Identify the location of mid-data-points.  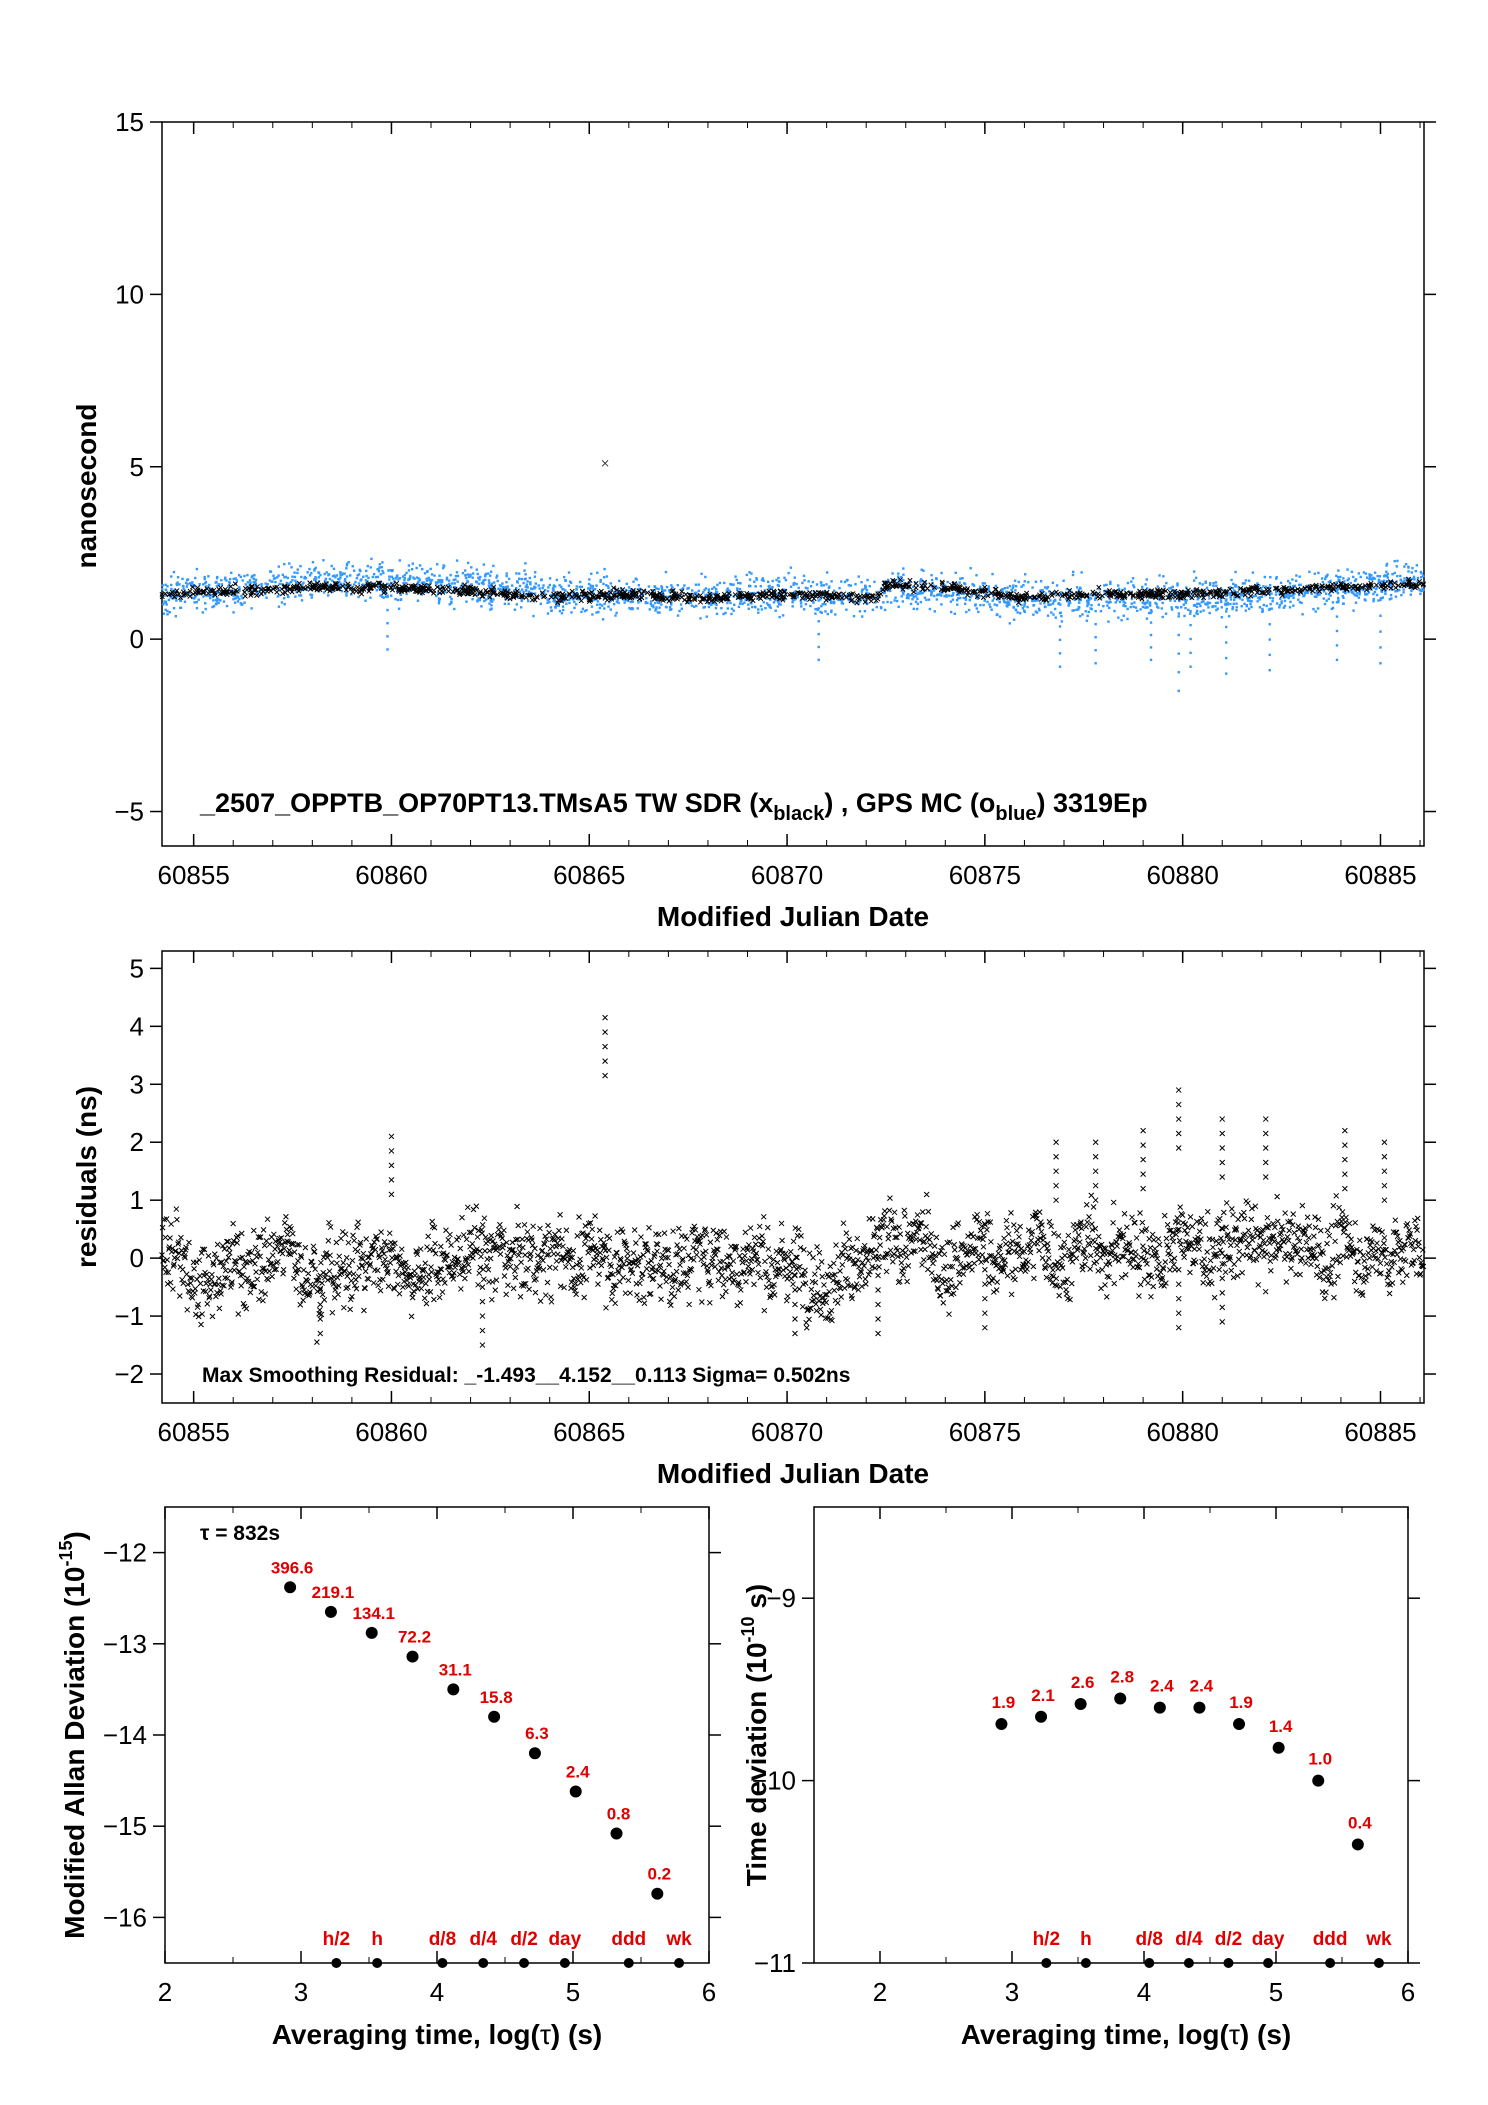
(793, 1181).